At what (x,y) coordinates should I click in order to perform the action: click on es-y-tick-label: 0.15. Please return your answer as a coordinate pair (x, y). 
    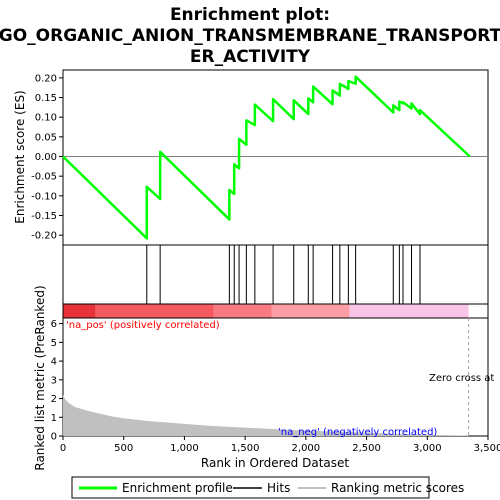
    Looking at the image, I should click on (46, 98).